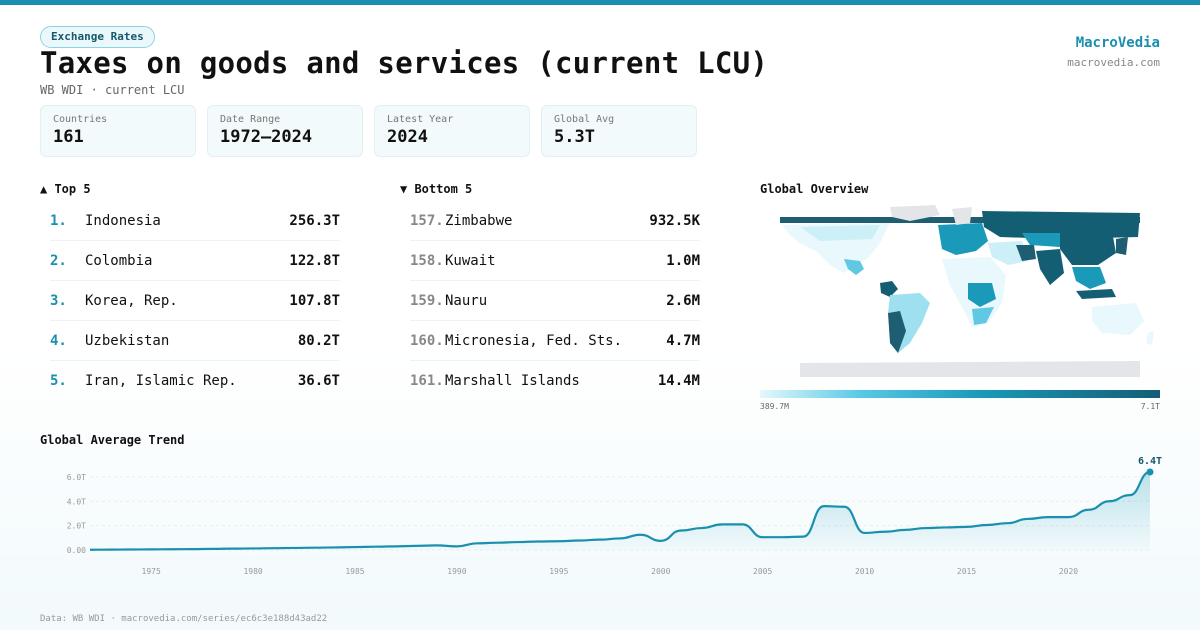  Describe the element at coordinates (814, 189) in the screenshot. I see `map-heading: Global Overview` at that location.